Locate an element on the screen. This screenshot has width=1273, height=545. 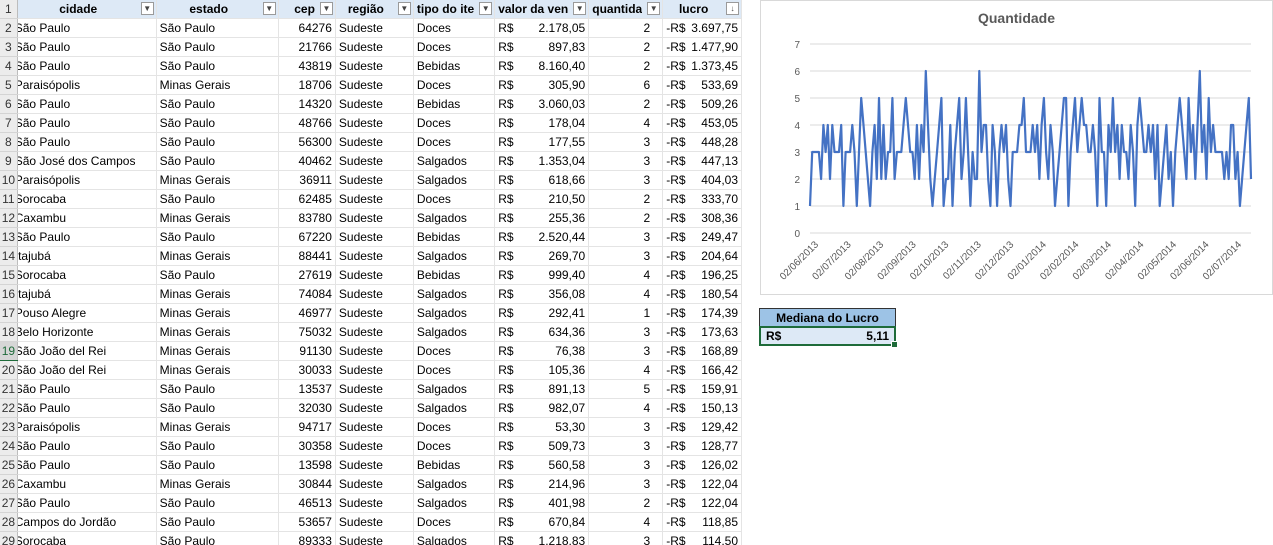
cell-valor: R$ 2.520,44 is located at coordinates (542, 237).